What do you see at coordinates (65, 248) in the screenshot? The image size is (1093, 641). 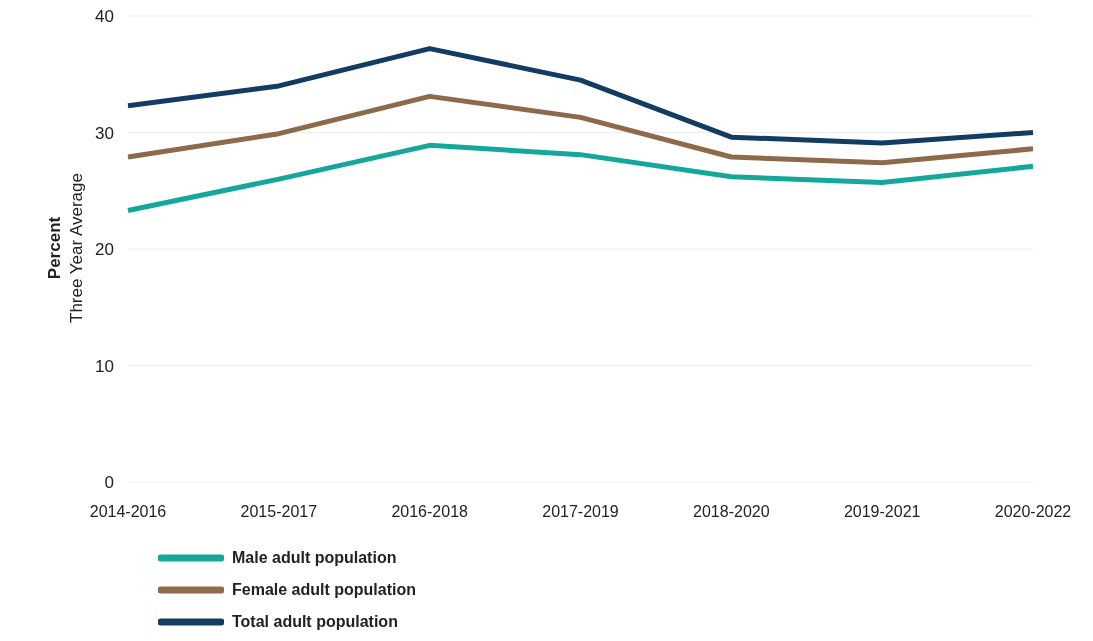 I see `y-axis-title: Percent Three Year Average` at bounding box center [65, 248].